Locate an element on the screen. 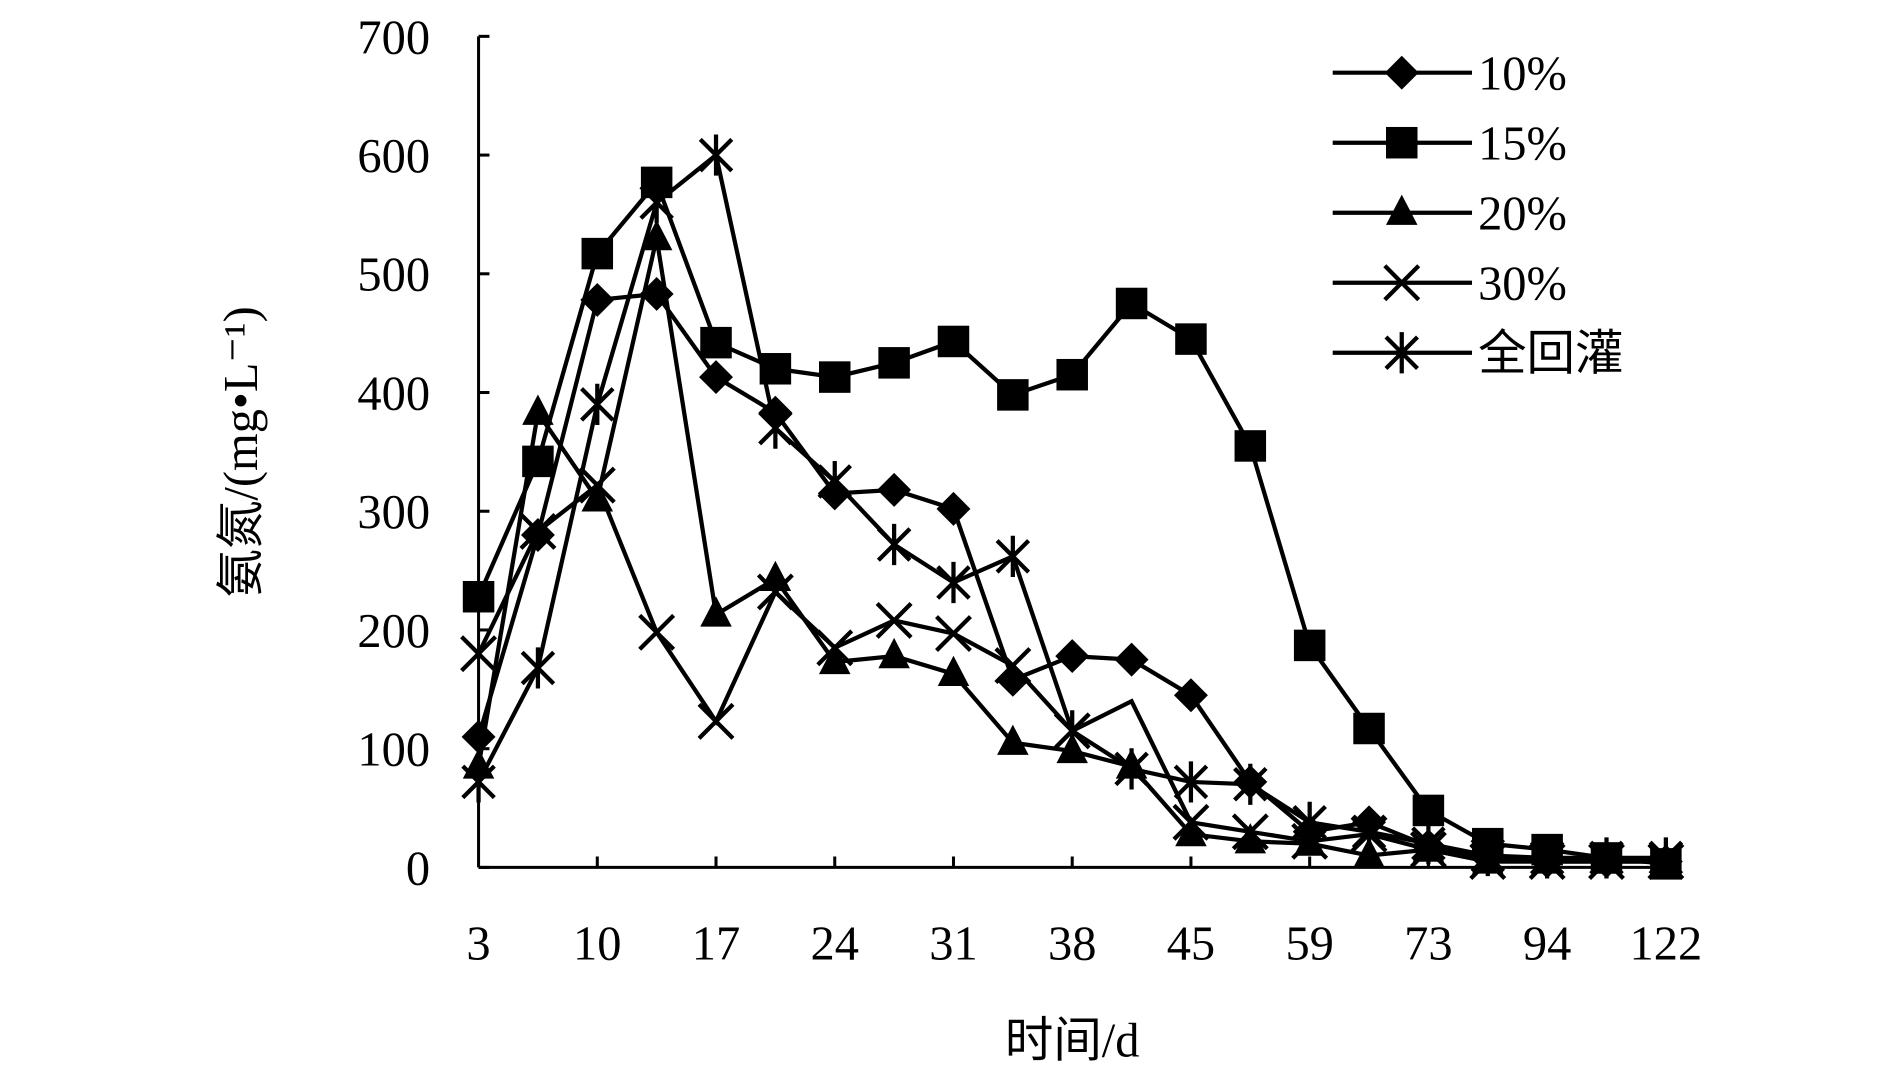  legend-label: 10% is located at coordinates (1522, 74).